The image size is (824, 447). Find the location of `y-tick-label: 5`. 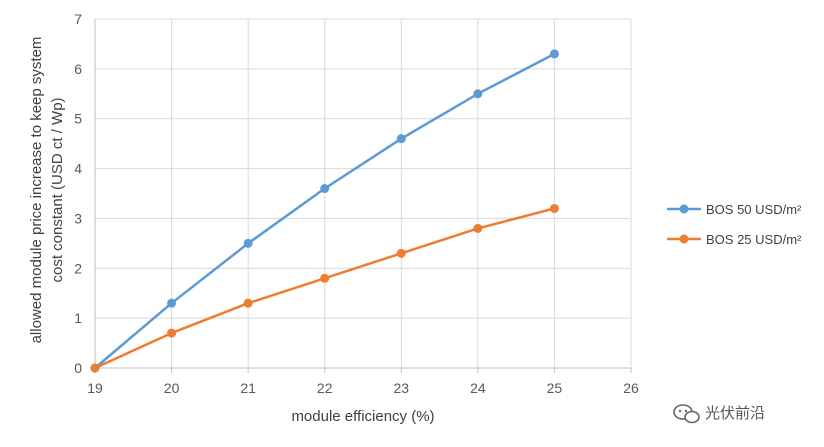

y-tick-label: 5 is located at coordinates (78, 119).